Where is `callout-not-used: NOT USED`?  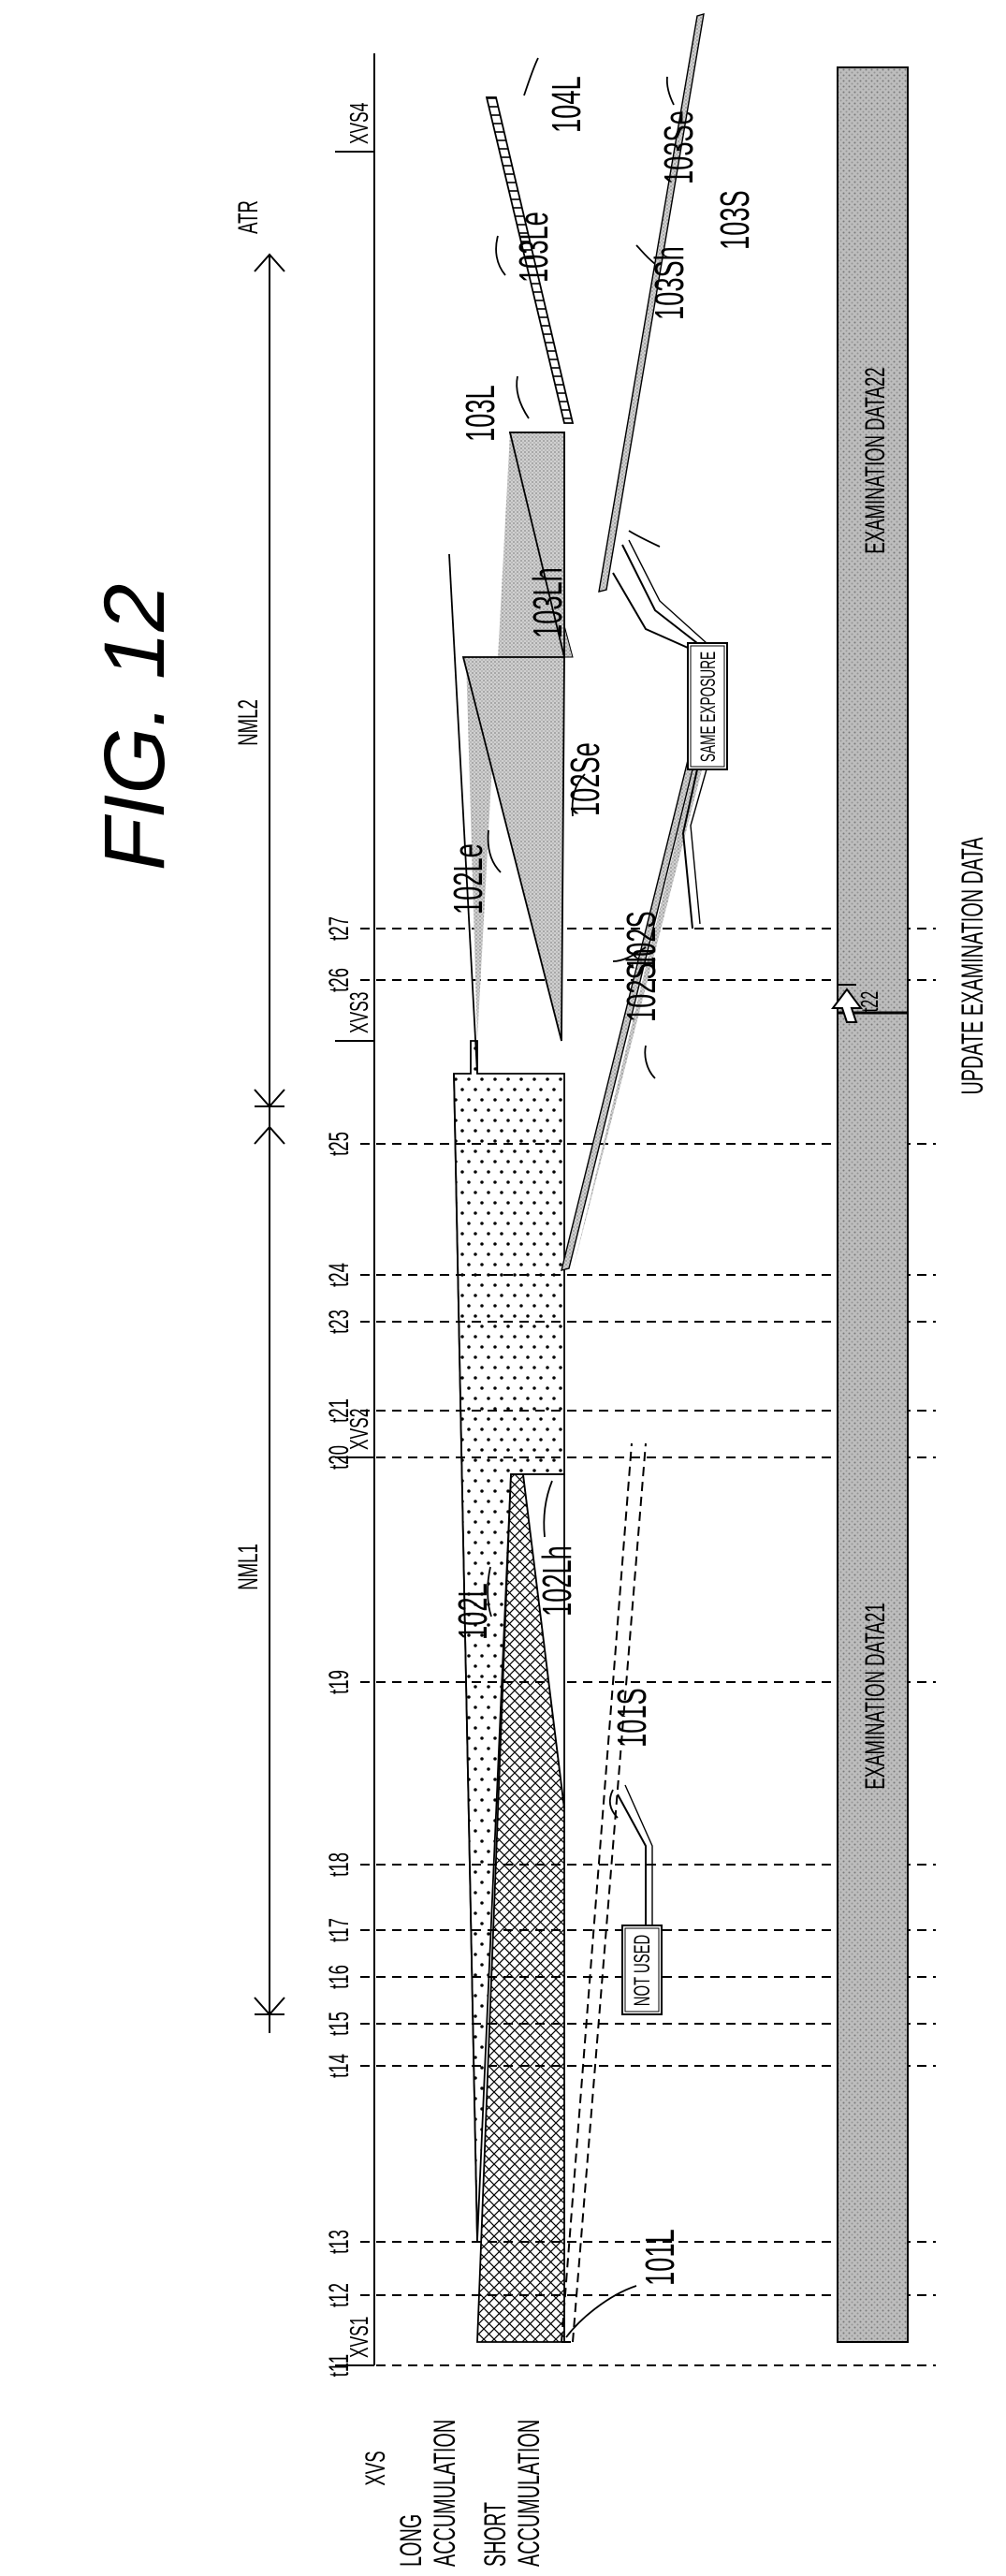 callout-not-used: NOT USED is located at coordinates (640, 1899).